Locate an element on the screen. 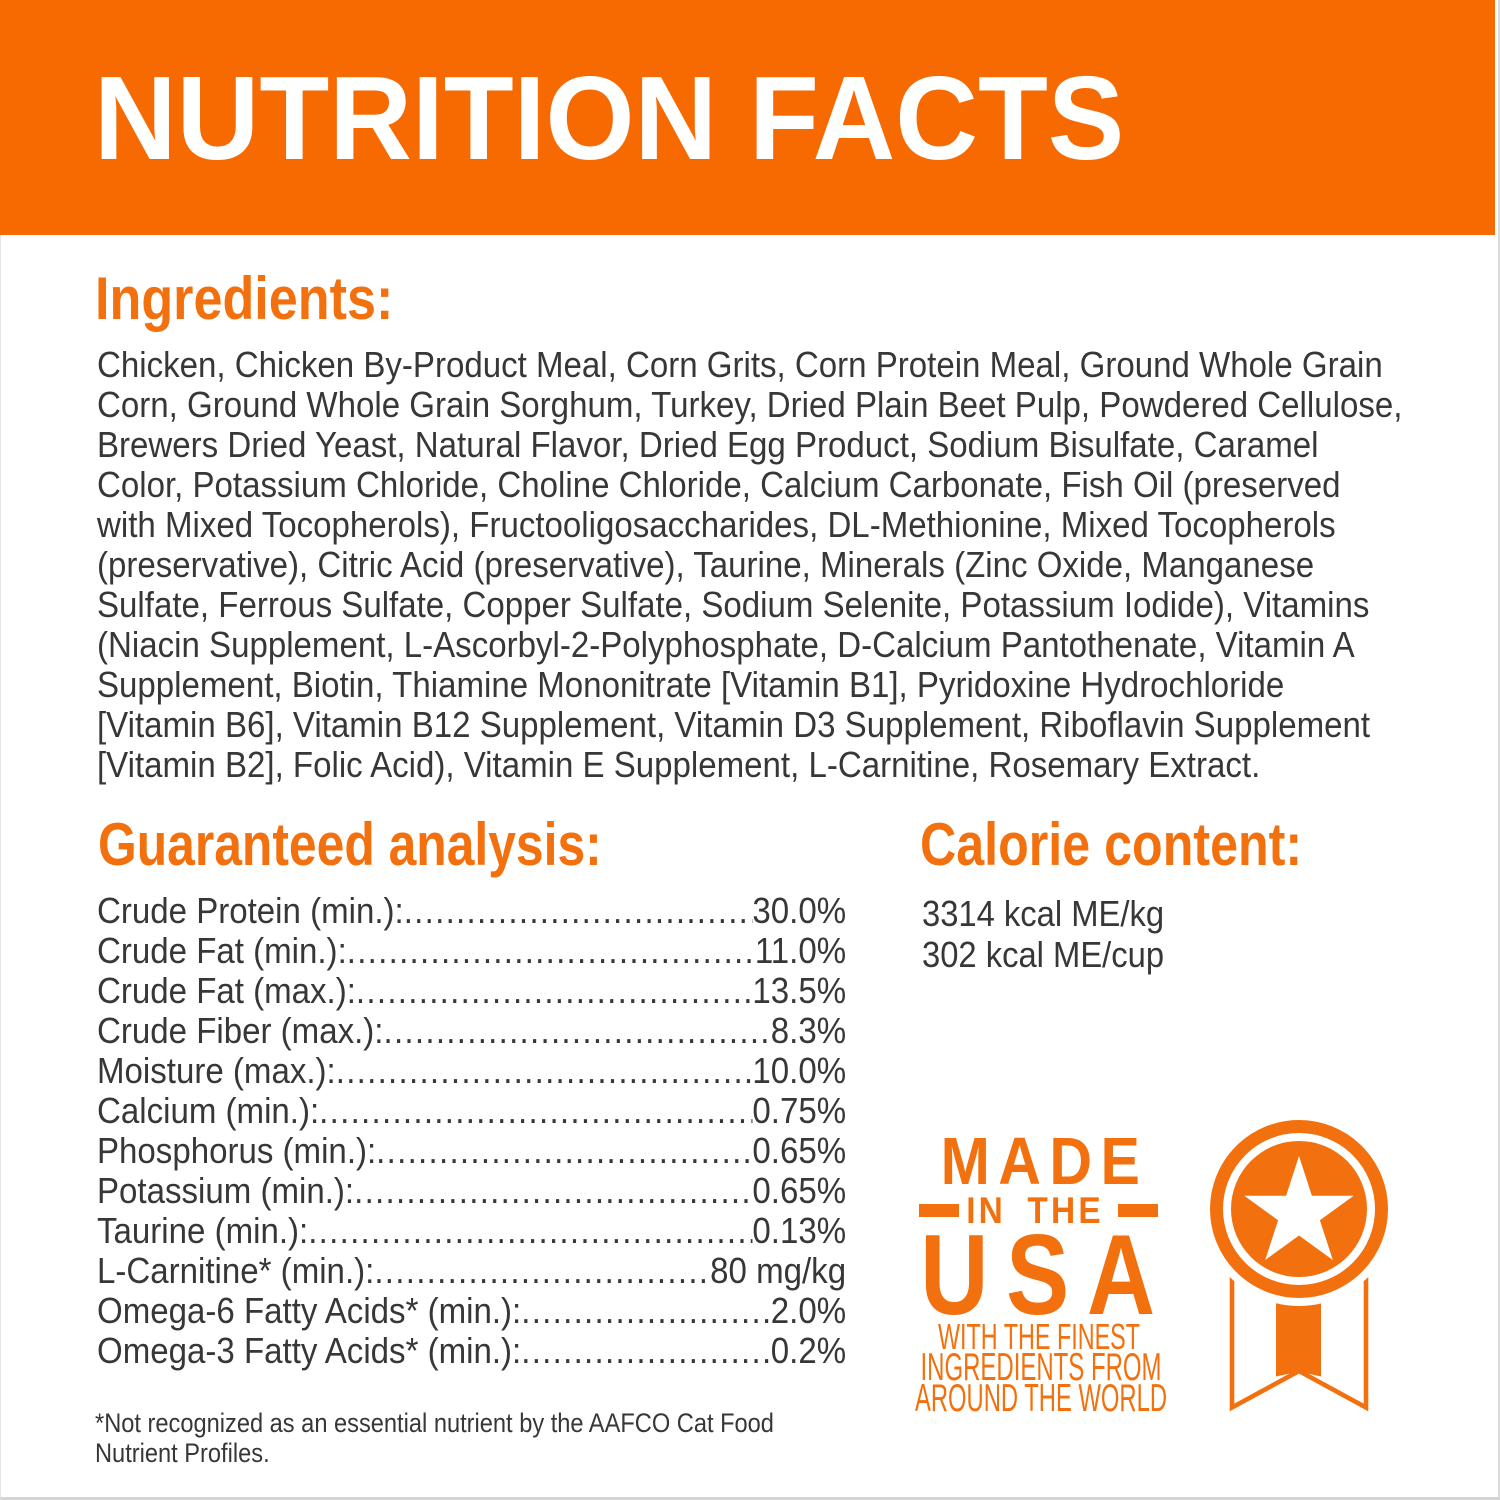 The height and width of the screenshot is (1500, 1500). svg-text: WITH THE FINEST is located at coordinates (1039, 1336).